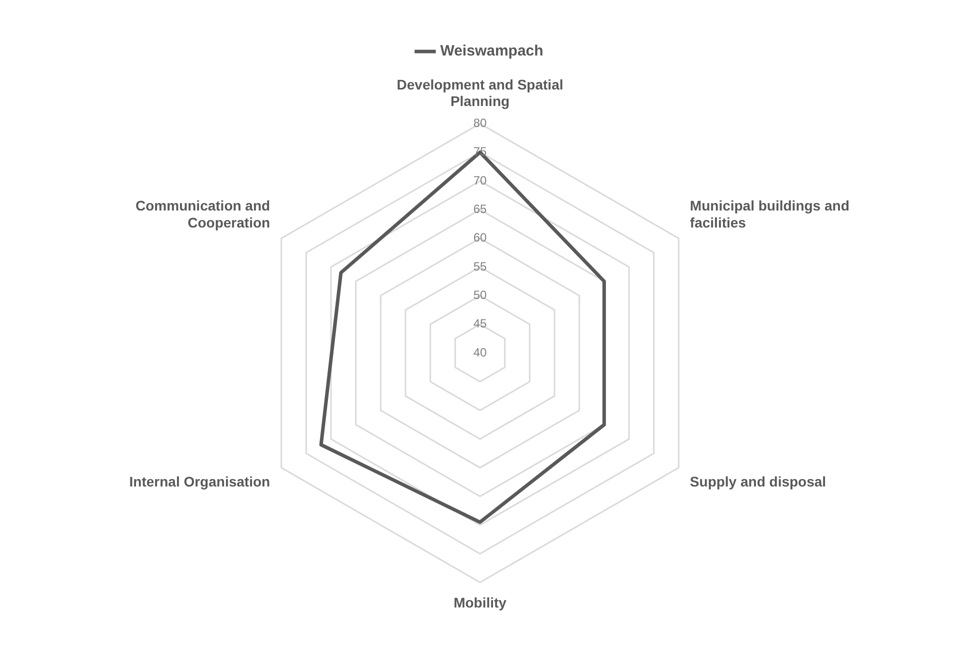 The width and height of the screenshot is (961, 650). Describe the element at coordinates (480, 295) in the screenshot. I see `y-tick-label: 50` at that location.